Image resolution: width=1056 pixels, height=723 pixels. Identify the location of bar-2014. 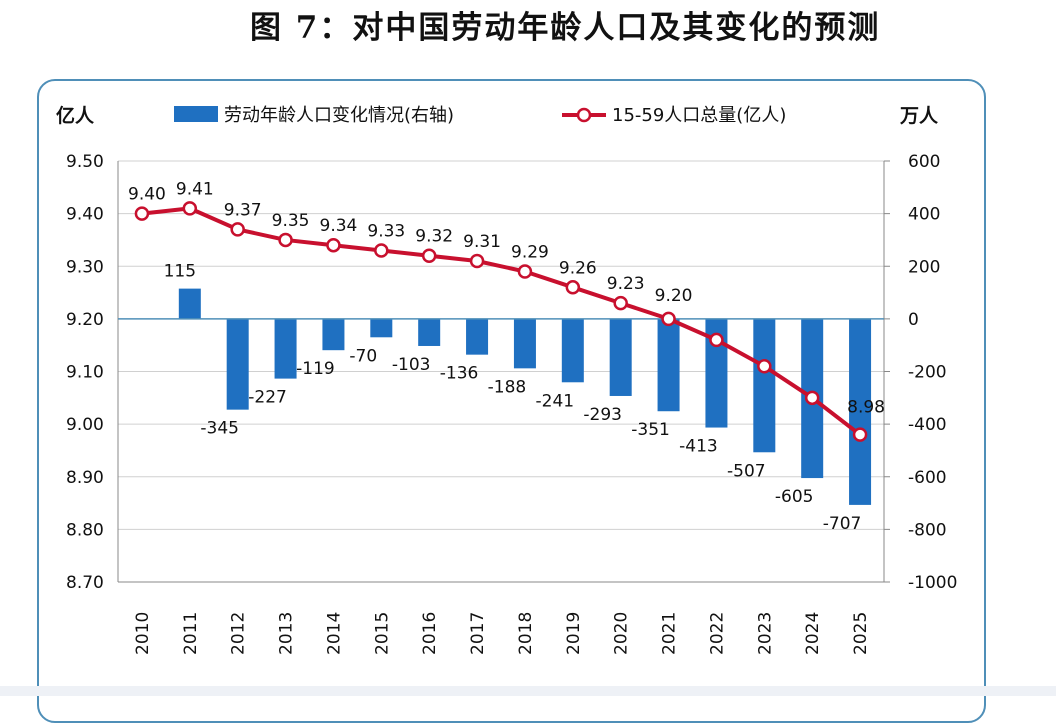
(333, 334).